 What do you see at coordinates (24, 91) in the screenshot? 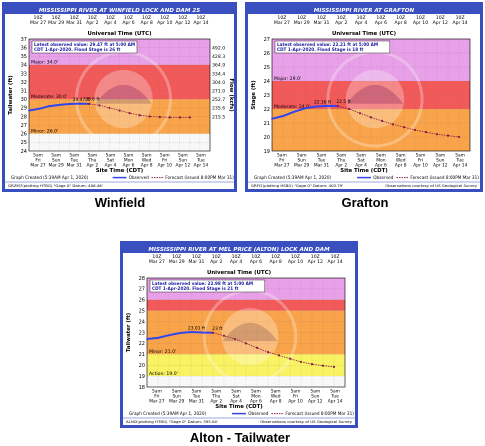
I see `y-tick-label: 31` at bounding box center [24, 91].